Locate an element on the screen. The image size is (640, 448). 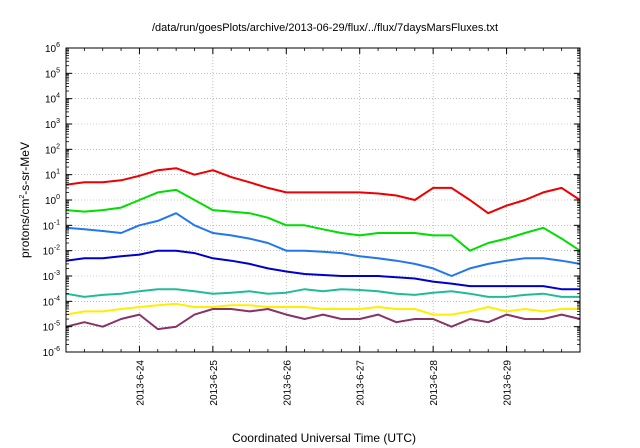
y-tick-label: 10⁰ is located at coordinates (52, 200).